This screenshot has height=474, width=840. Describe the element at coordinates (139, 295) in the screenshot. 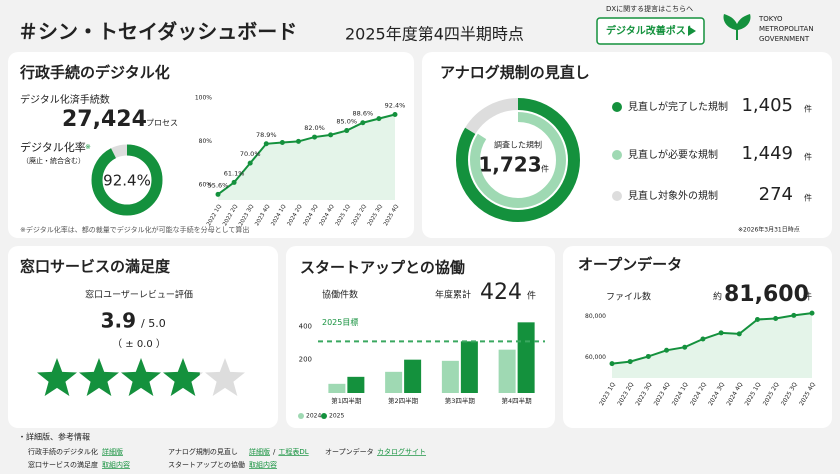

I see `label: 窓口ユーザーレビュー評価` at that location.